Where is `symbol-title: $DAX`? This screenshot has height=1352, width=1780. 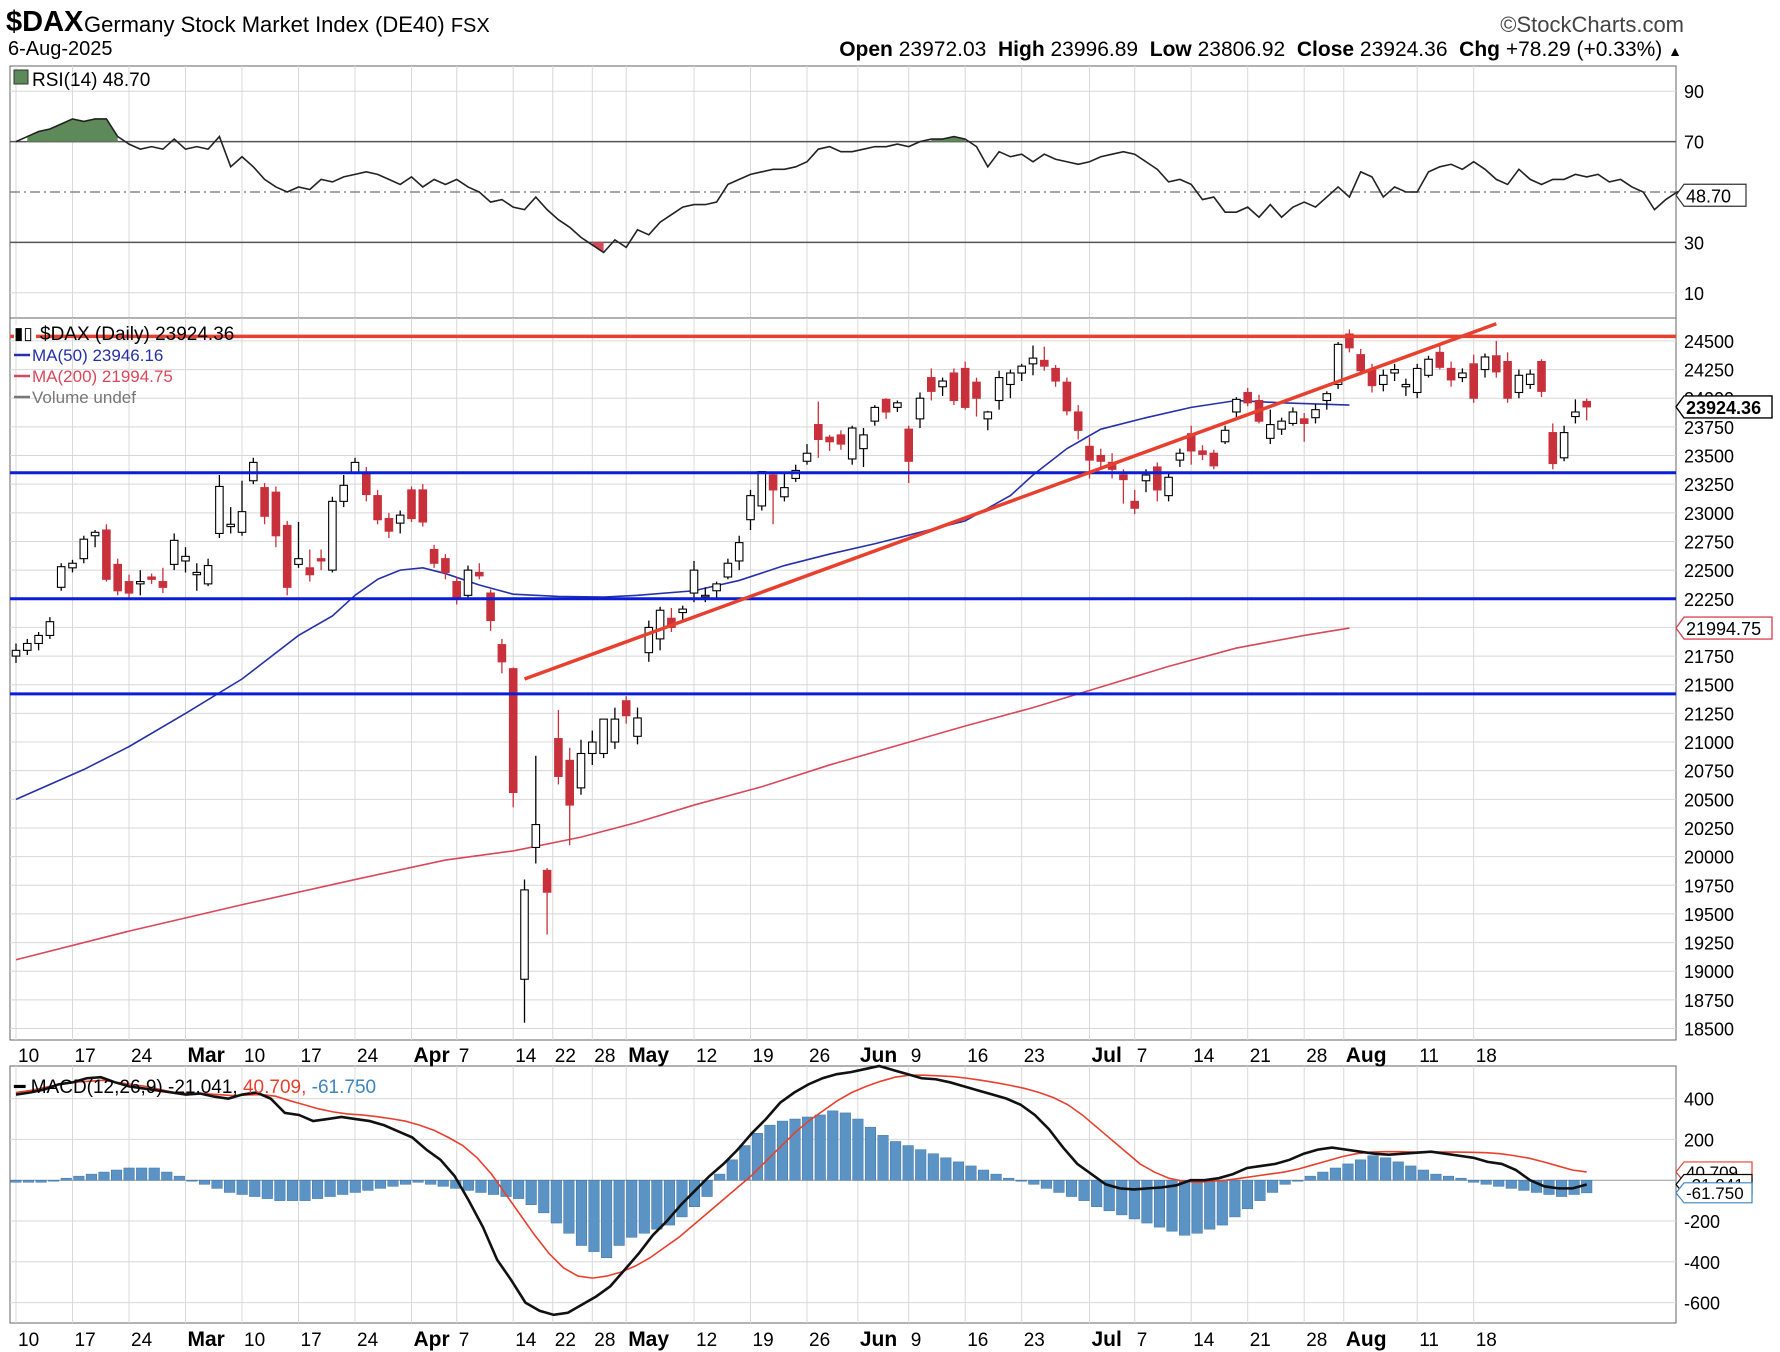
symbol-title: $DAX is located at coordinates (45, 22).